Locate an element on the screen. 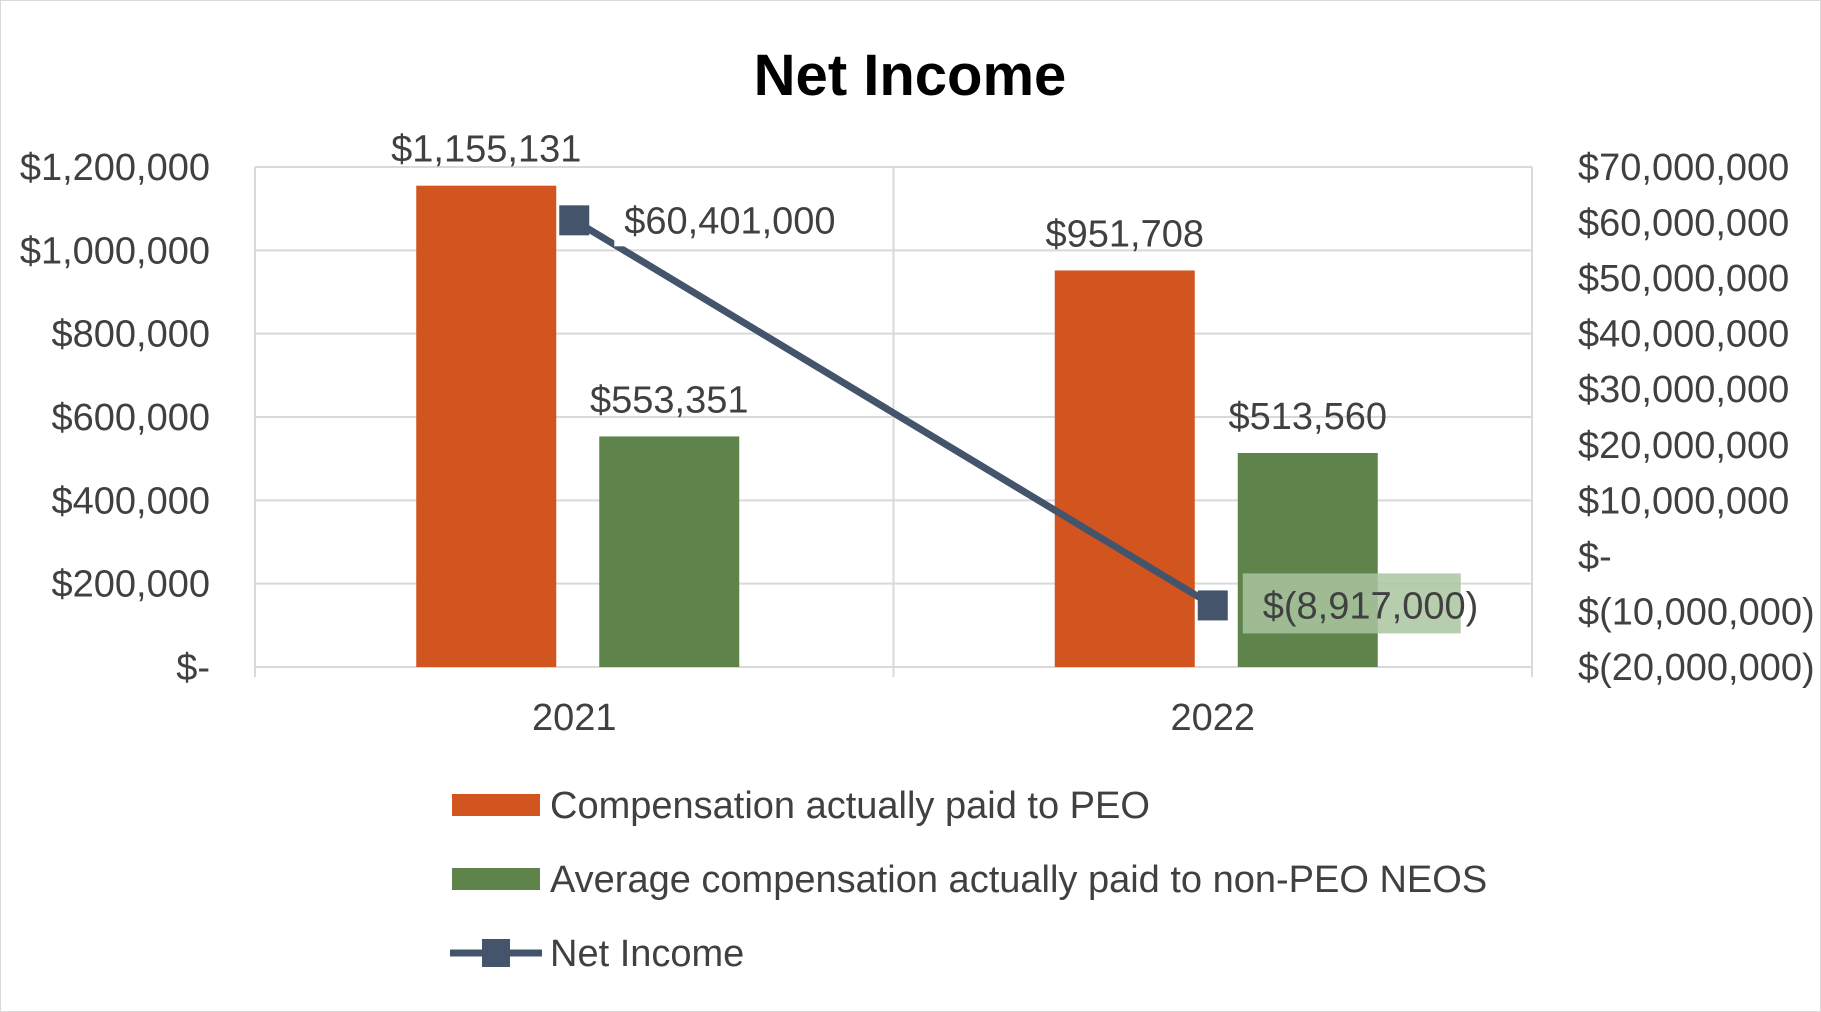 The height and width of the screenshot is (1012, 1821). left-axis-tick-label: $400,000 is located at coordinates (131, 501).